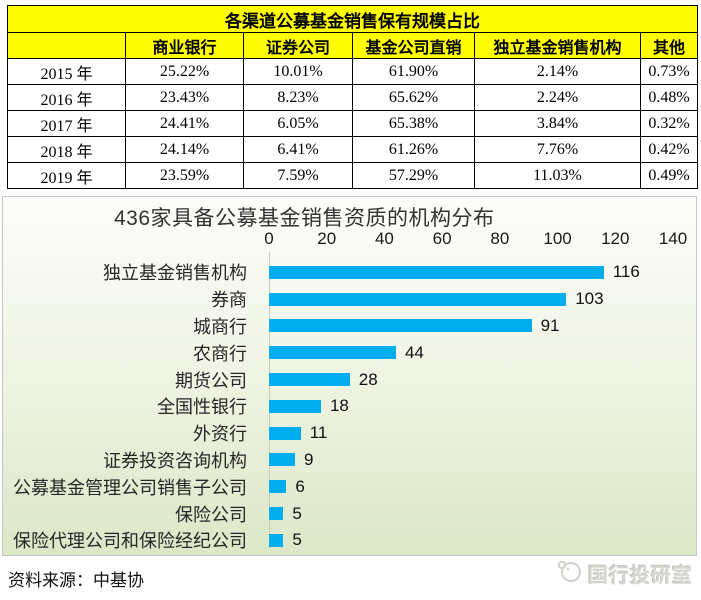 This screenshot has height=600, width=701. Describe the element at coordinates (327, 238) in the screenshot. I see `x-axis-tick-label: 20` at that location.